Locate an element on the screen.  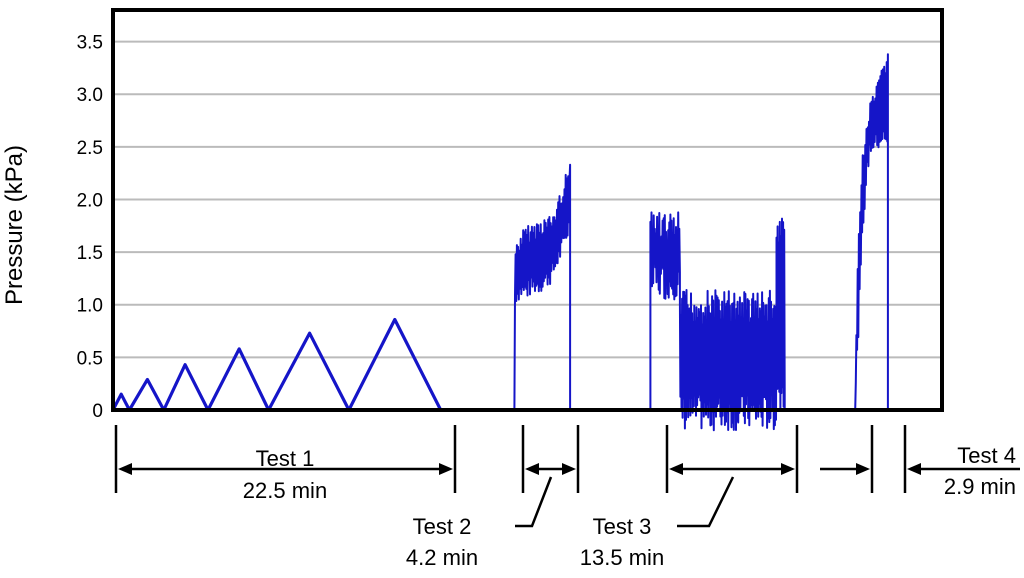
test1-arrowhead-right is located at coordinates (446, 469).